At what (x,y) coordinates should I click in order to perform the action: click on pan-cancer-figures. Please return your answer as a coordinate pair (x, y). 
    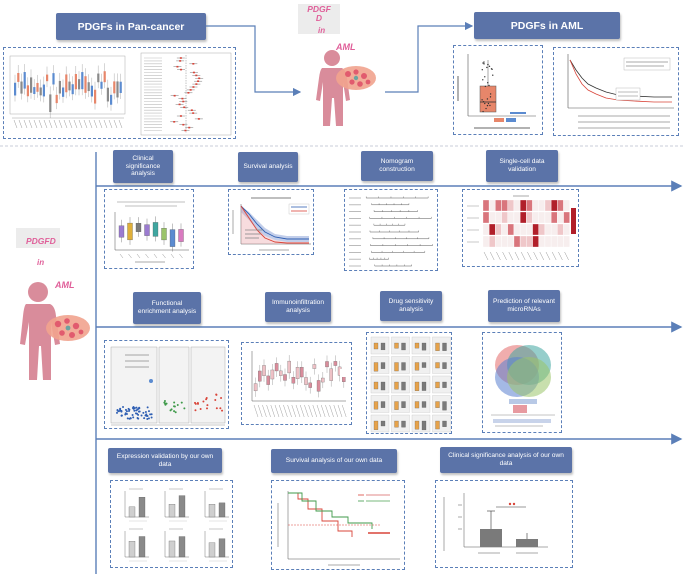
    Looking at the image, I should click on (120, 94).